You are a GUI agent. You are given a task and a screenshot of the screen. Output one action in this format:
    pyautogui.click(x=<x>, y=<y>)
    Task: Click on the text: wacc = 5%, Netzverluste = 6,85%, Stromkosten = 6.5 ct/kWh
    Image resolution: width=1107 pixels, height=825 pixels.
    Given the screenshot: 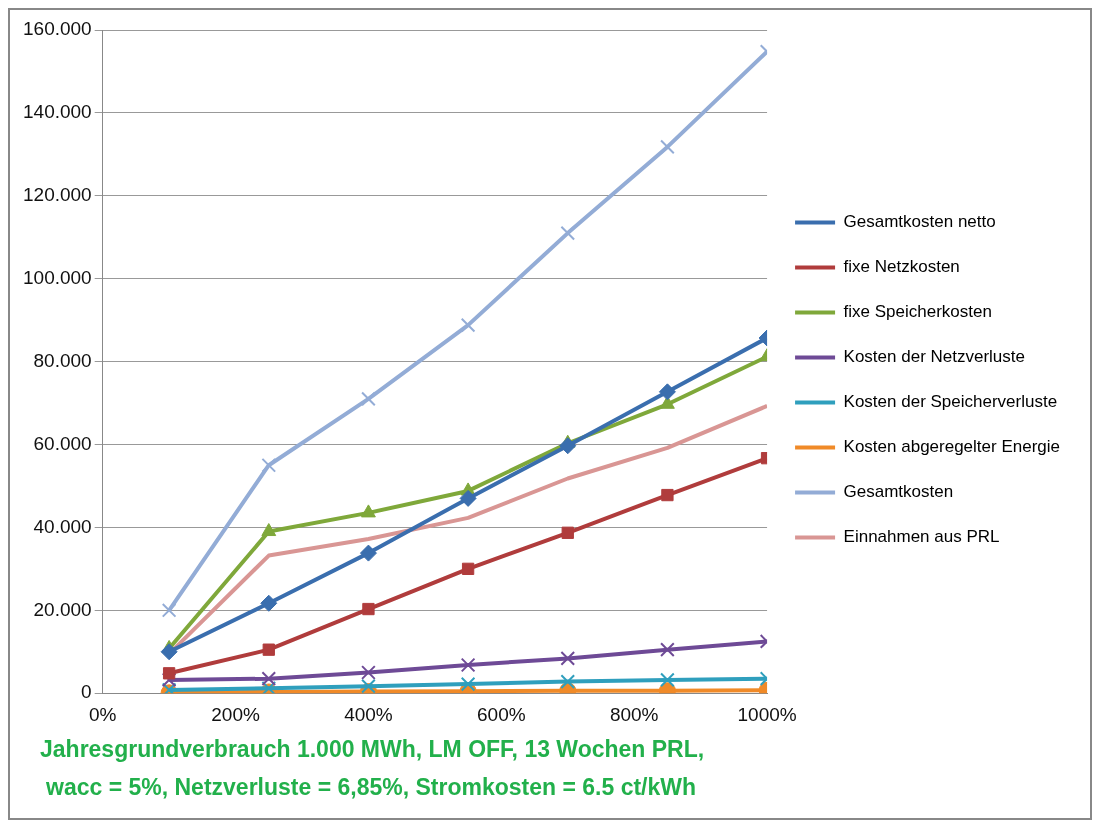 What is the action you would take?
    pyautogui.click(x=371, y=787)
    